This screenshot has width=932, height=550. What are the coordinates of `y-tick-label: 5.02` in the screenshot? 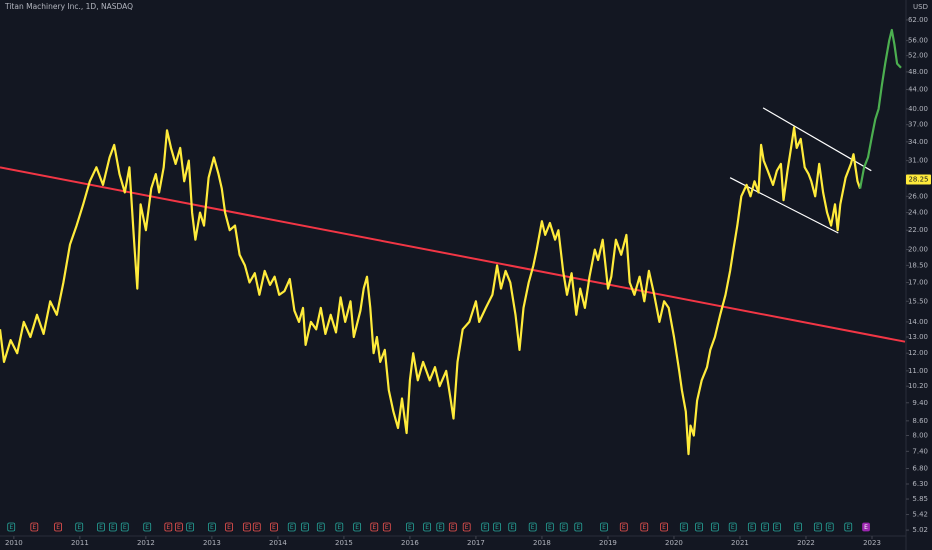 It's located at (920, 530).